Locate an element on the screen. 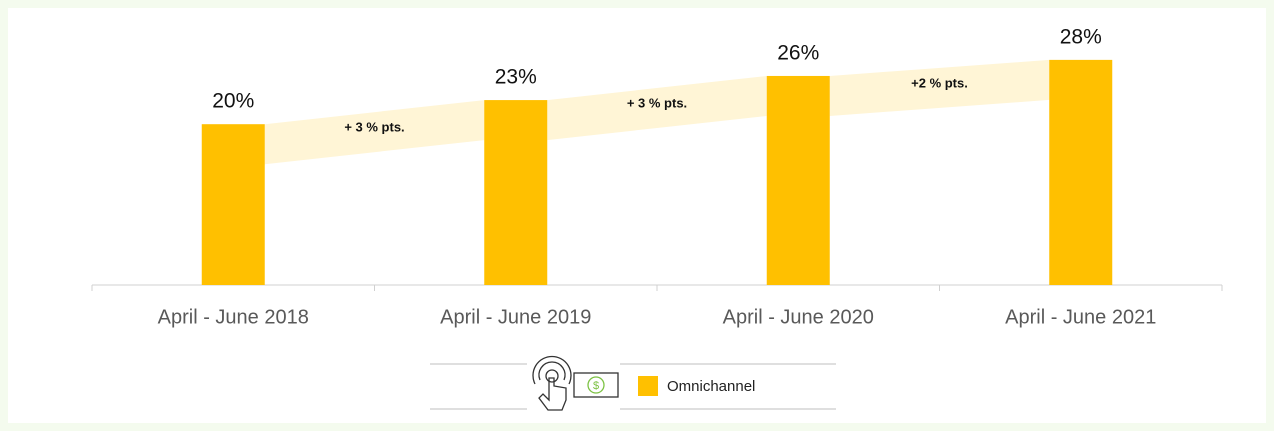 The width and height of the screenshot is (1274, 431). value-label: 23% is located at coordinates (516, 77).